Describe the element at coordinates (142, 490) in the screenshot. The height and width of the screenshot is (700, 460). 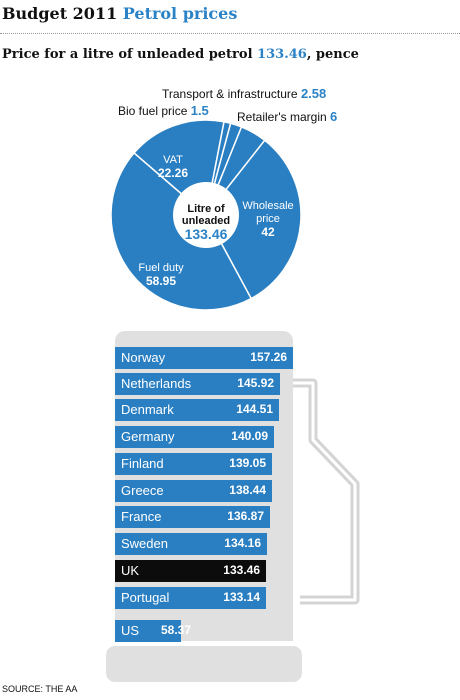
I see `bar-label: Greece` at that location.